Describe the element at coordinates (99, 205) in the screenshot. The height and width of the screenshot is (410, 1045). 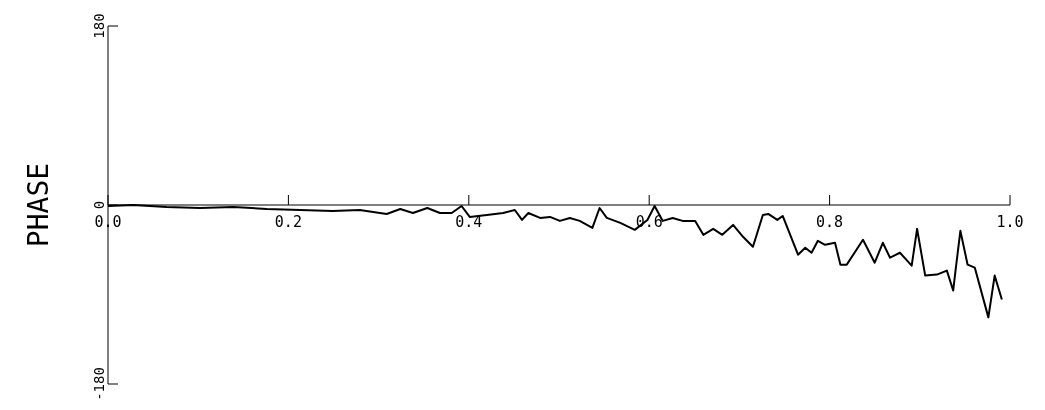
I see `y-tick-label: 0` at that location.